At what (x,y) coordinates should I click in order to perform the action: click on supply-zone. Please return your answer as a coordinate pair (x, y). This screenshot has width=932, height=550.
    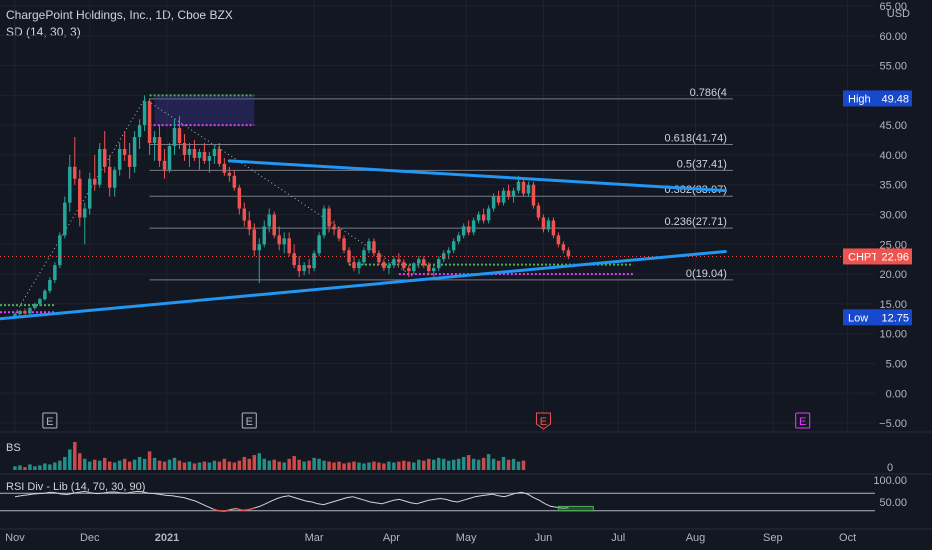
    Looking at the image, I should click on (204, 110).